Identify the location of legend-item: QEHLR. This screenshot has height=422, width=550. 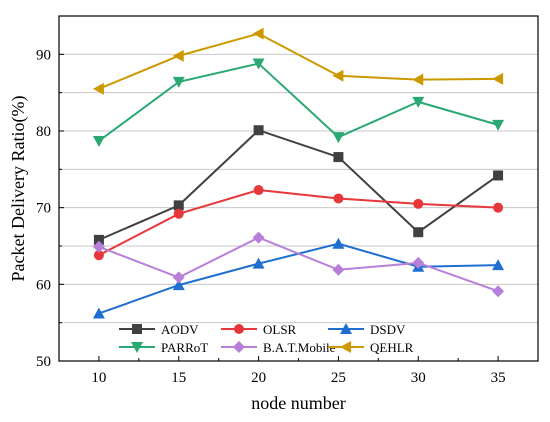
(371, 347).